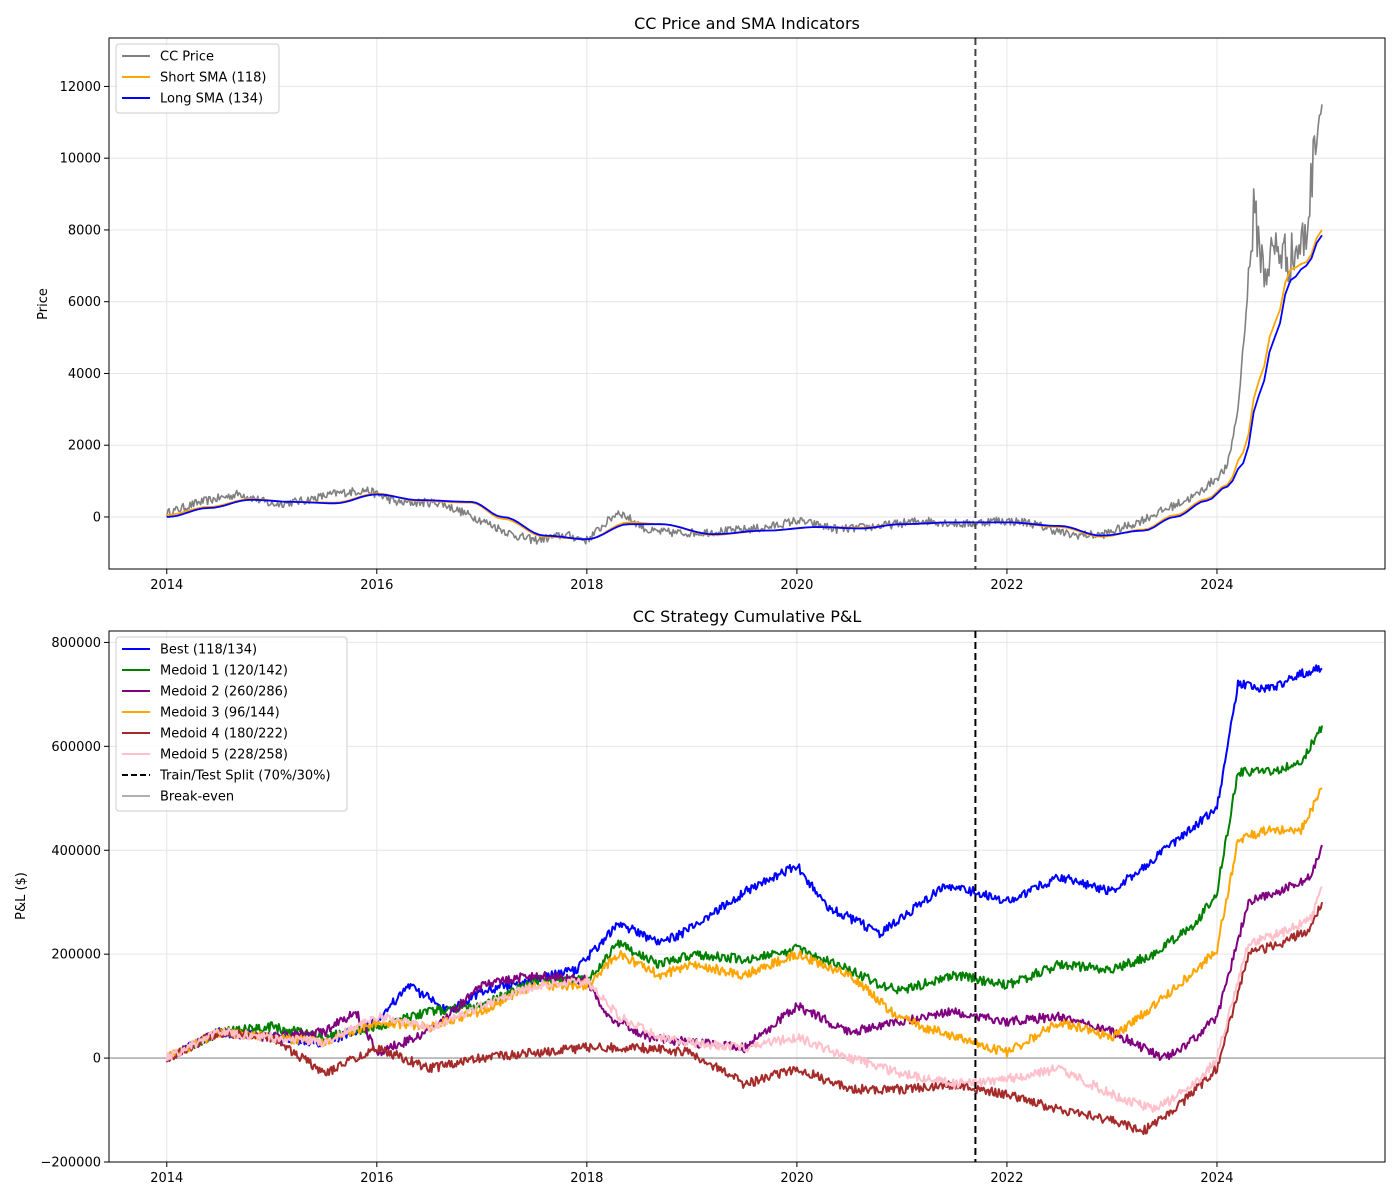  I want to click on legend-label: Medoid 2 (260/286), so click(224, 692).